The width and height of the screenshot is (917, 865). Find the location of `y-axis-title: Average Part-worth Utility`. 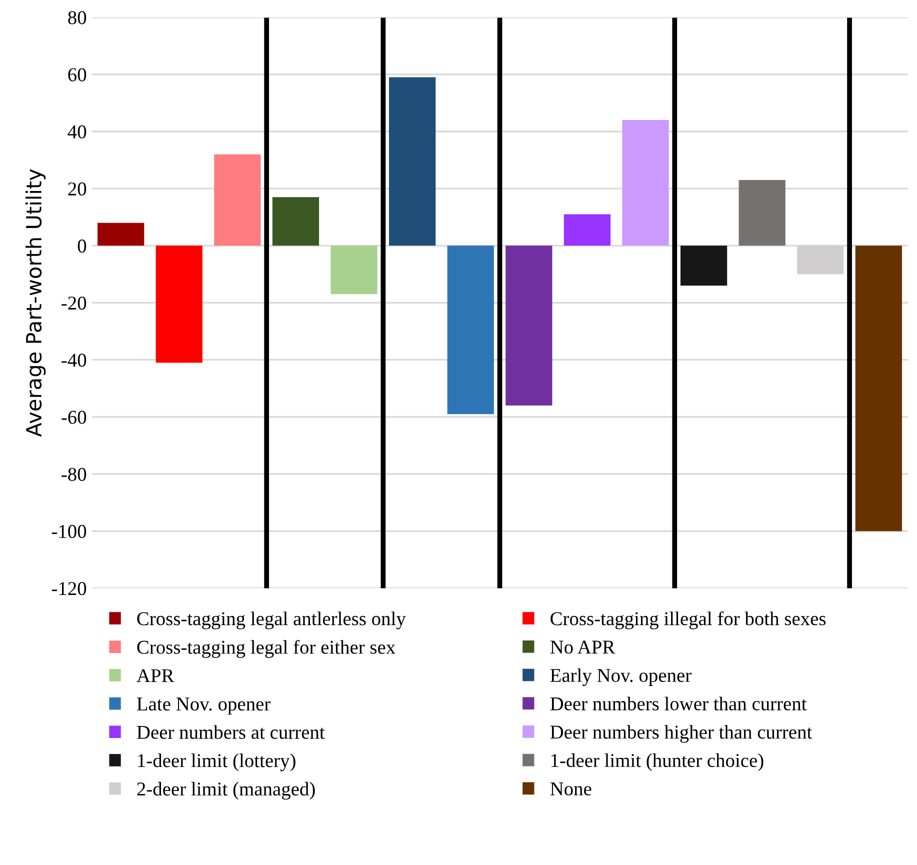

y-axis-title: Average Part-worth Utility is located at coordinates (35, 303).